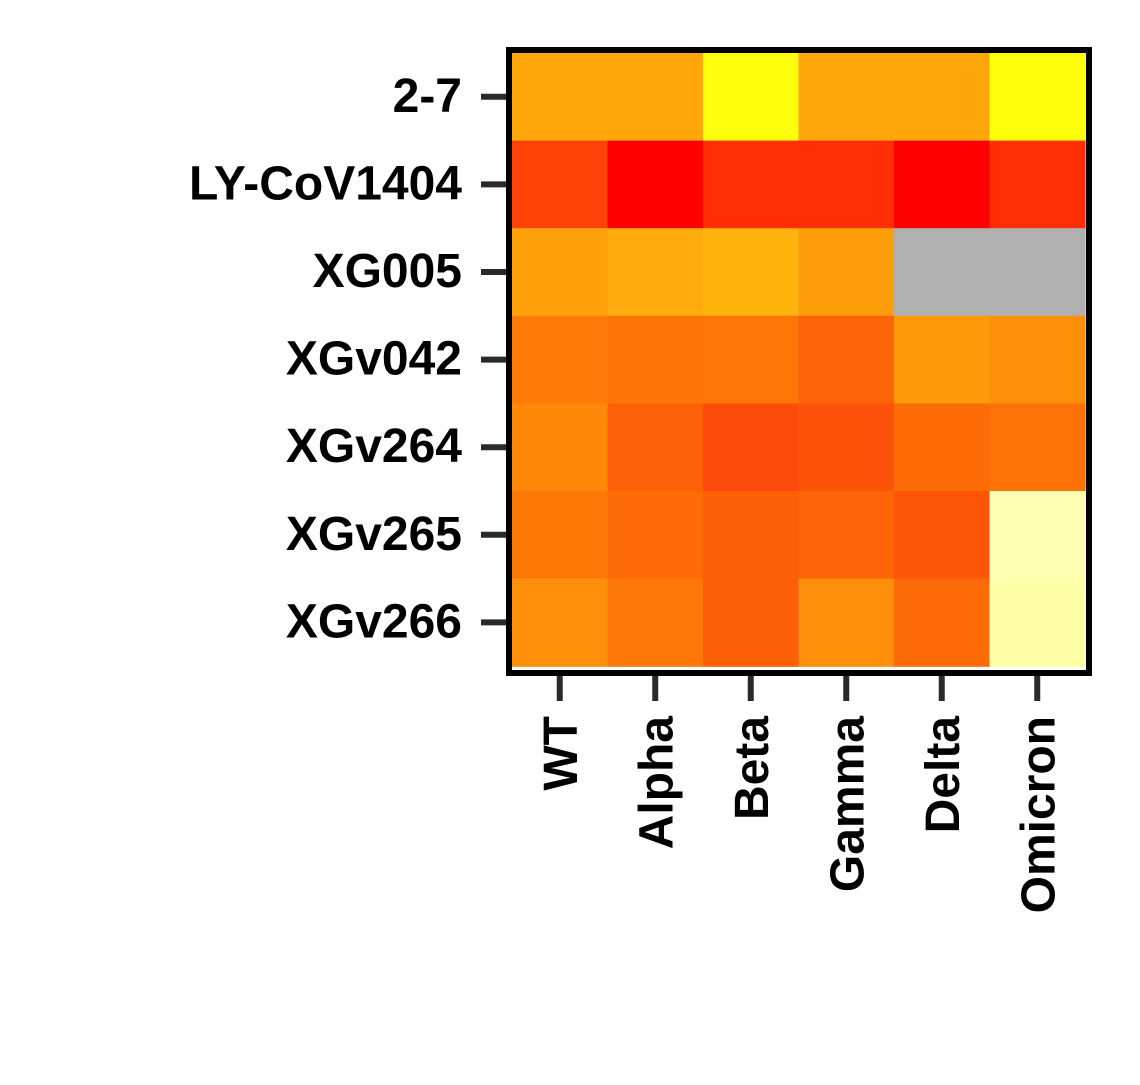  What do you see at coordinates (943, 775) in the screenshot?
I see `x-tick-label-delta: Delta` at bounding box center [943, 775].